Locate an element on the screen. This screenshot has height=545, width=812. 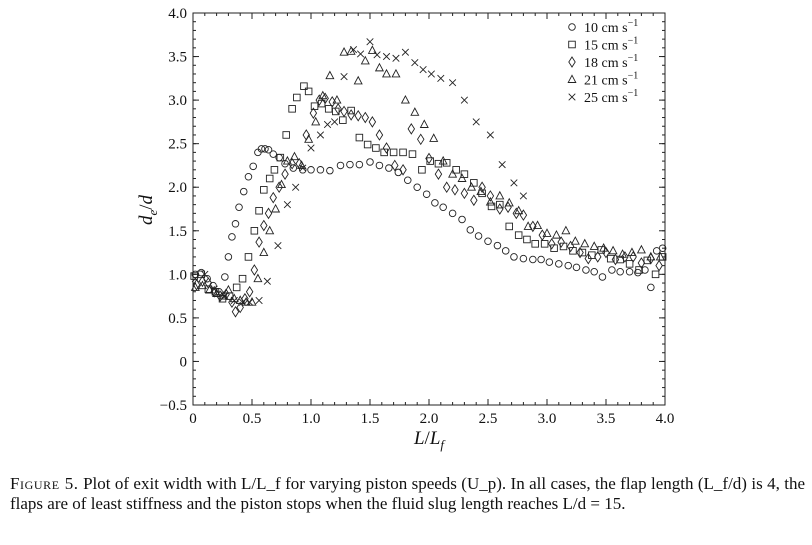
x-tick-label: 4.0 is located at coordinates (665, 419).